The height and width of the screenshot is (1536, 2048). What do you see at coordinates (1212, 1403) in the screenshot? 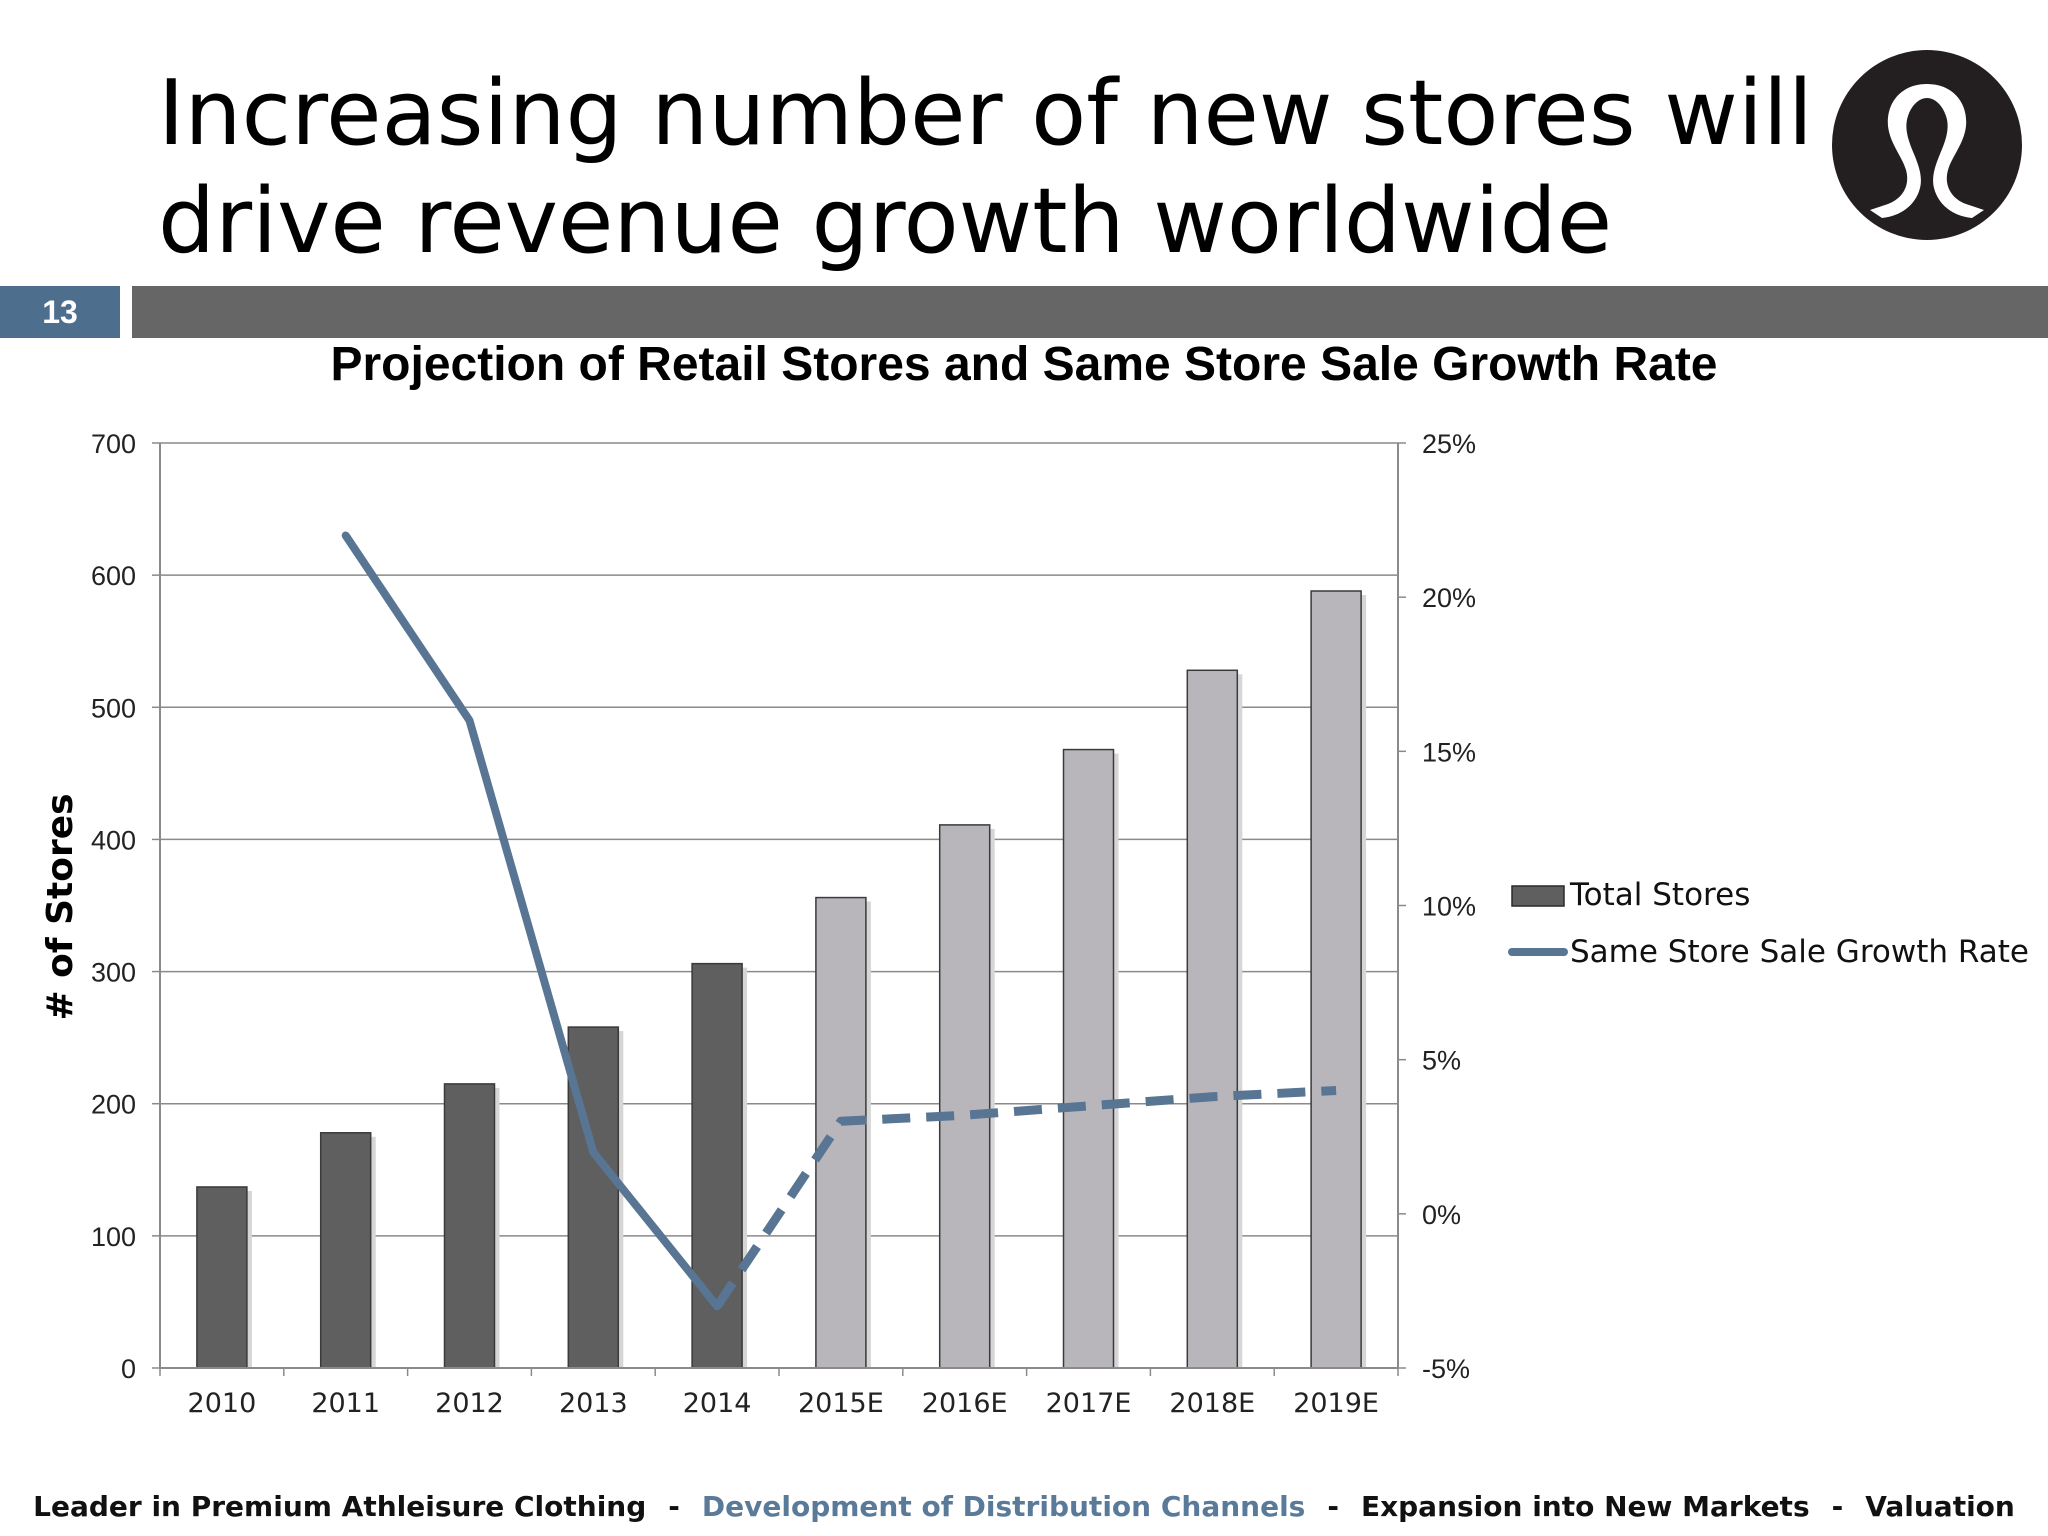
I see `x-tick-label: 2018E` at bounding box center [1212, 1403].